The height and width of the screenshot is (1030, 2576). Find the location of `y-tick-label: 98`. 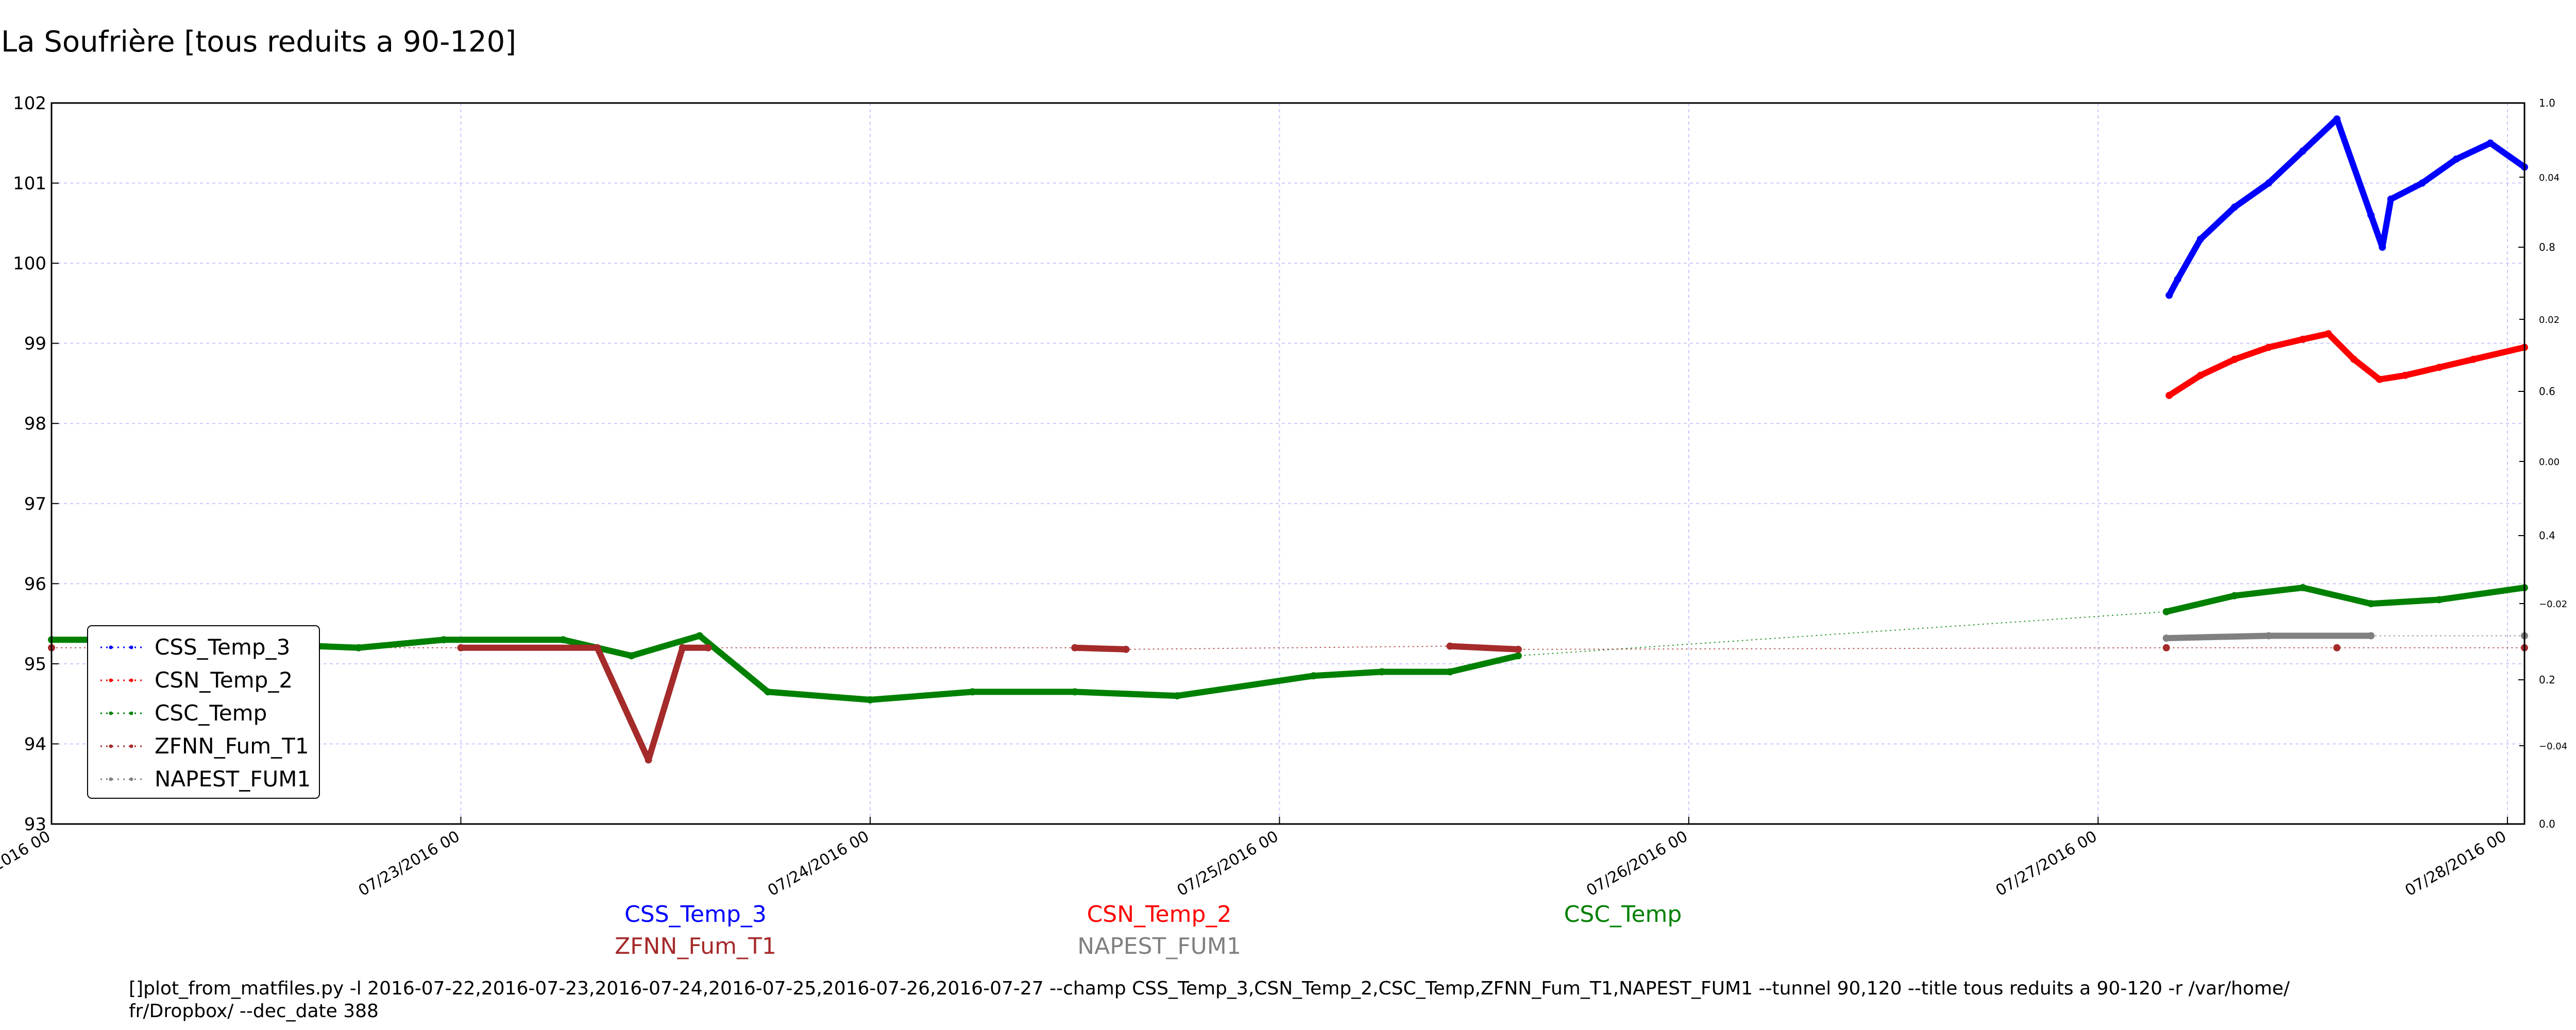

y-tick-label: 98 is located at coordinates (35, 424).